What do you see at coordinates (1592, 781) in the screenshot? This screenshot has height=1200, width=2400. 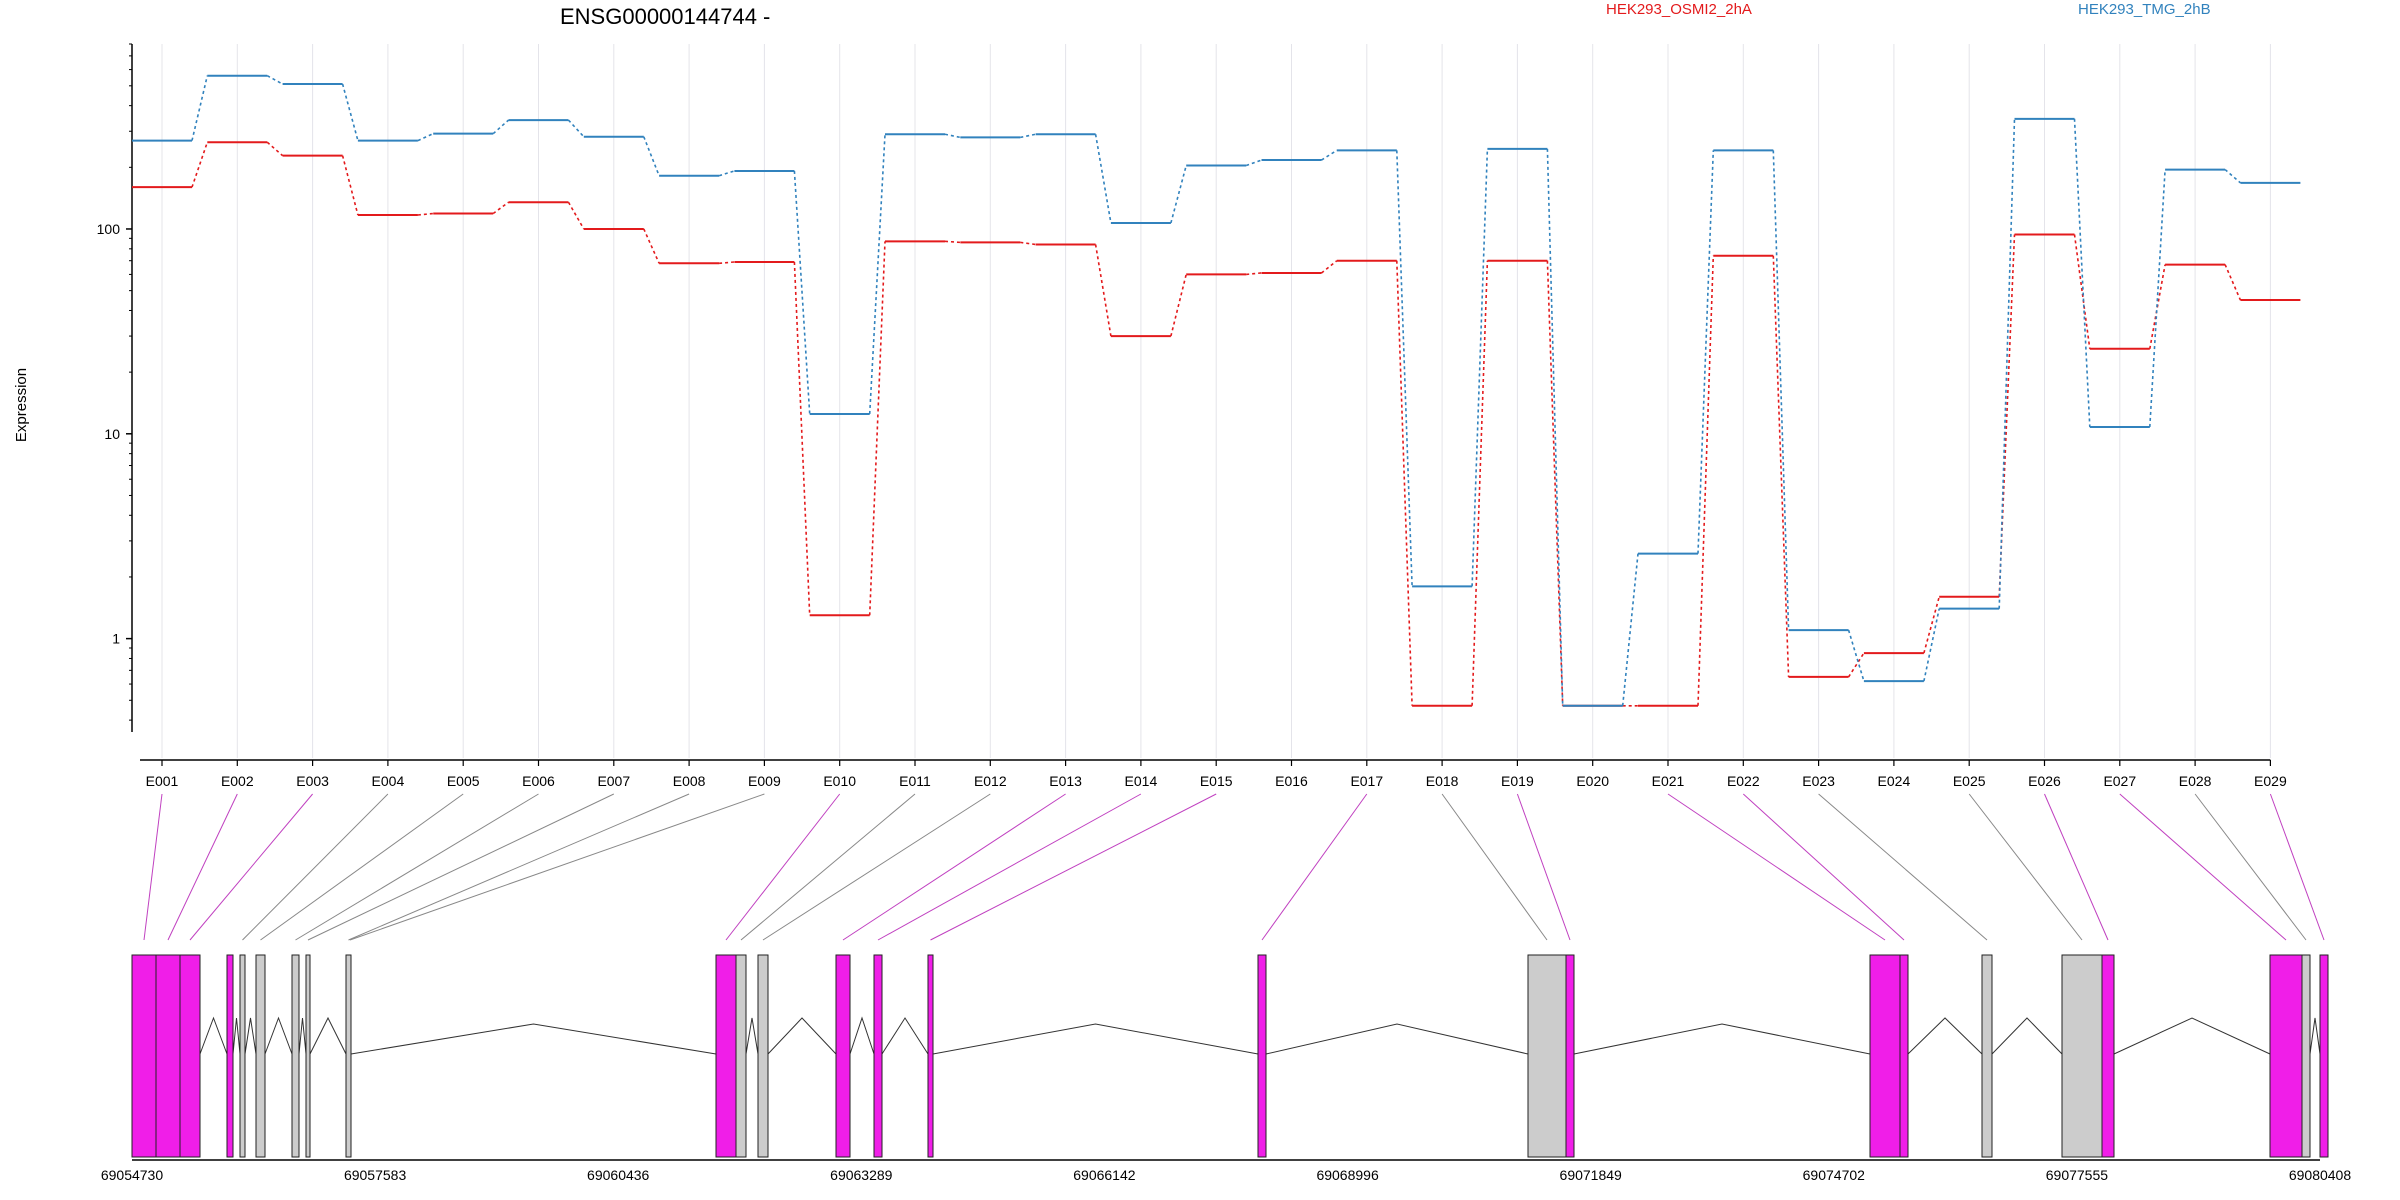 I see `x-tick-label-E020: E020` at bounding box center [1592, 781].